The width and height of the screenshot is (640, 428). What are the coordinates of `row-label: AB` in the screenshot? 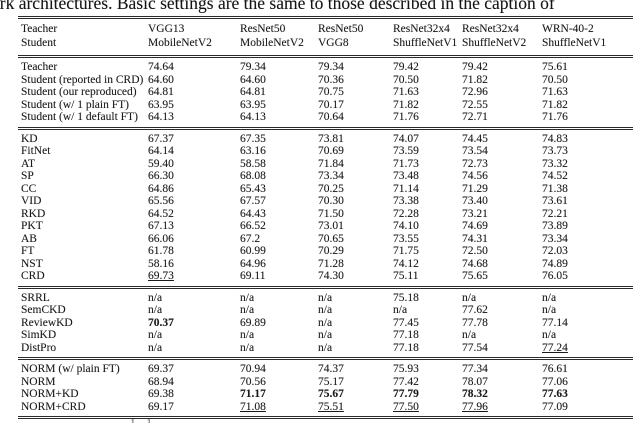 It's located at (29, 238).